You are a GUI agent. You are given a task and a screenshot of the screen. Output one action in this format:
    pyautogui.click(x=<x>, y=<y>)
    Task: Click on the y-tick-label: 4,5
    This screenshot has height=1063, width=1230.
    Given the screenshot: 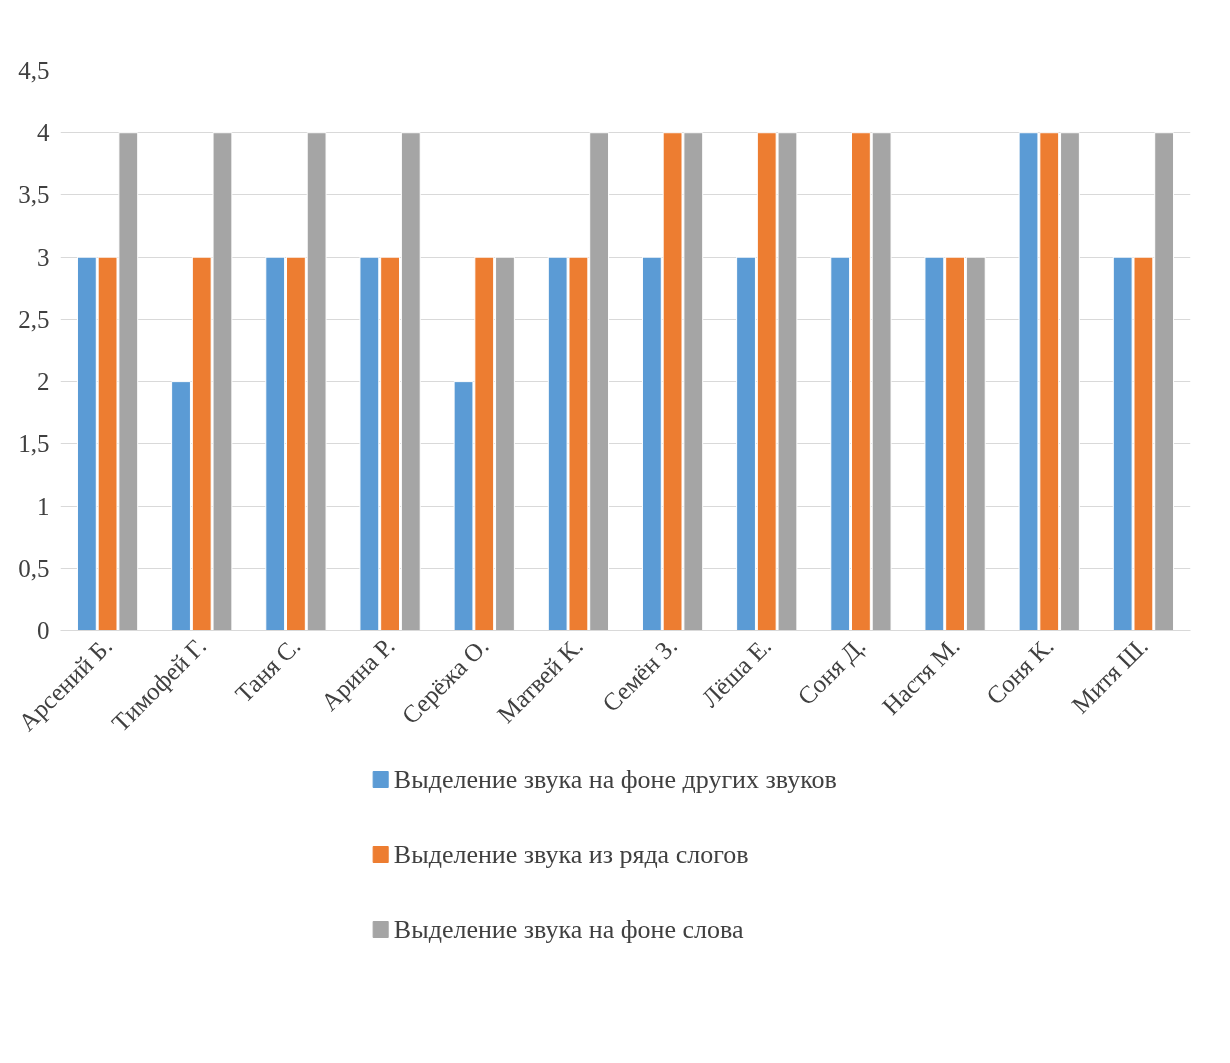 What is the action you would take?
    pyautogui.click(x=34, y=70)
    